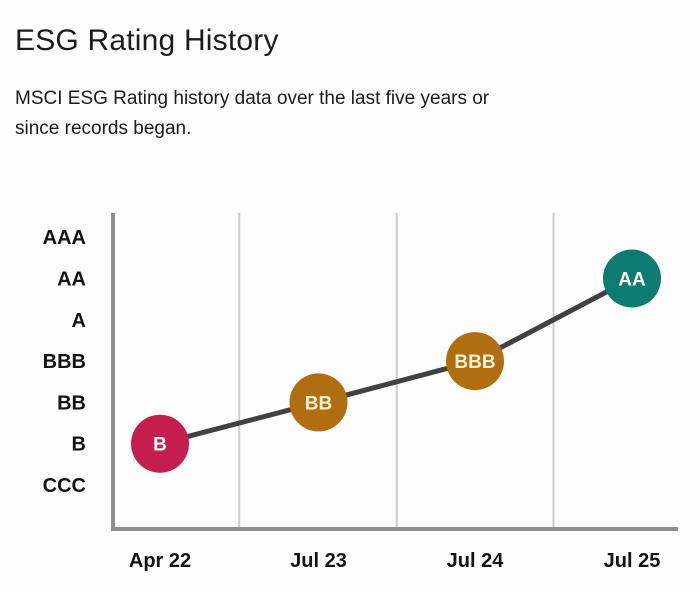  What do you see at coordinates (476, 561) in the screenshot?
I see `x-axis-label-jul-24: Jul 24` at bounding box center [476, 561].